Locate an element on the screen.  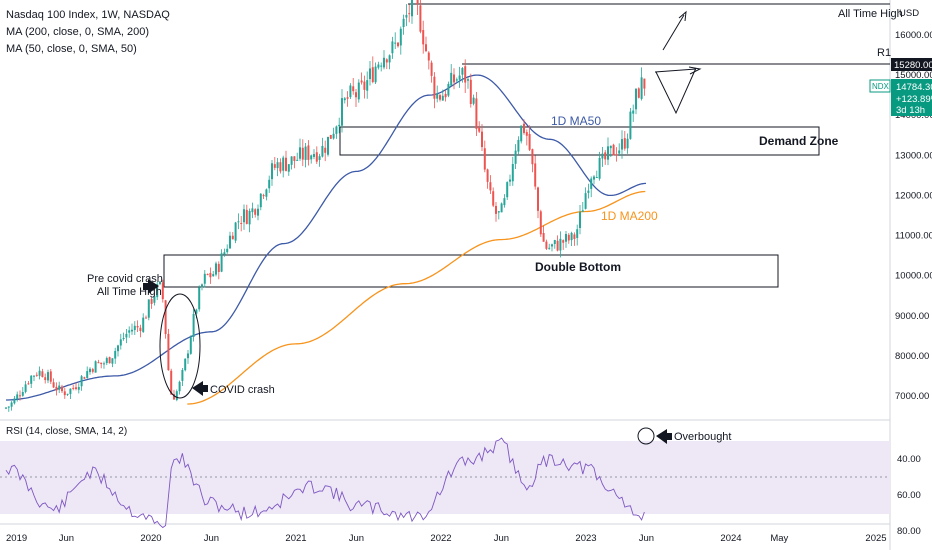
ma50-legend: MA (50, close, 0, SMA, 50) is located at coordinates (71, 49).